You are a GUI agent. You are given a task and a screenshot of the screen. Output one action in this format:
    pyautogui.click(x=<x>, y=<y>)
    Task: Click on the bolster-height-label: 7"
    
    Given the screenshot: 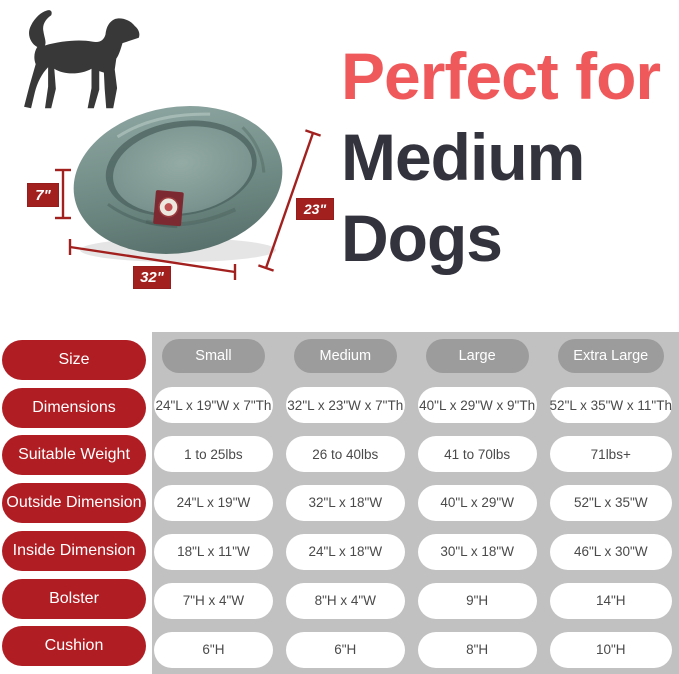 What is the action you would take?
    pyautogui.click(x=43, y=195)
    